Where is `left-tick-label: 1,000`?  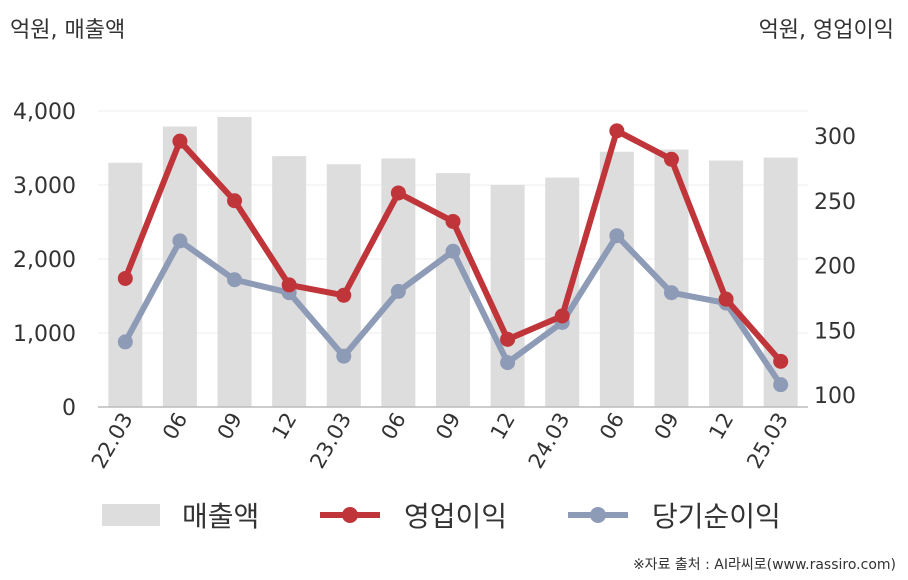 left-tick-label: 1,000 is located at coordinates (44, 334).